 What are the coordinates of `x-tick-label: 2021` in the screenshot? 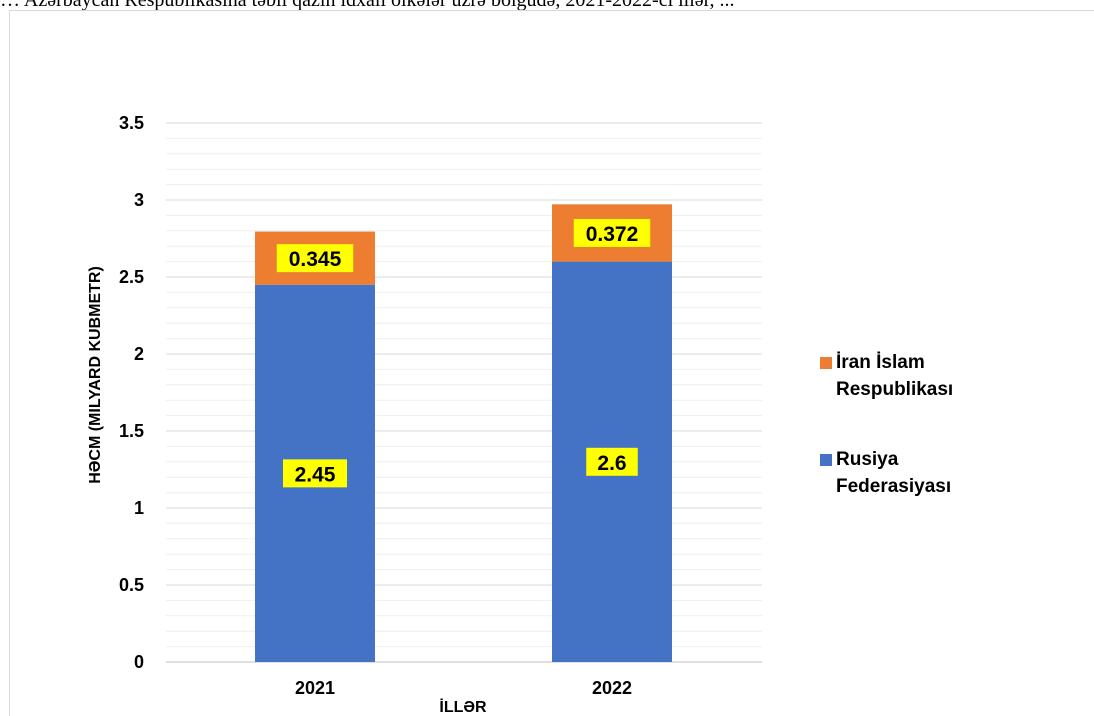 It's located at (315, 688).